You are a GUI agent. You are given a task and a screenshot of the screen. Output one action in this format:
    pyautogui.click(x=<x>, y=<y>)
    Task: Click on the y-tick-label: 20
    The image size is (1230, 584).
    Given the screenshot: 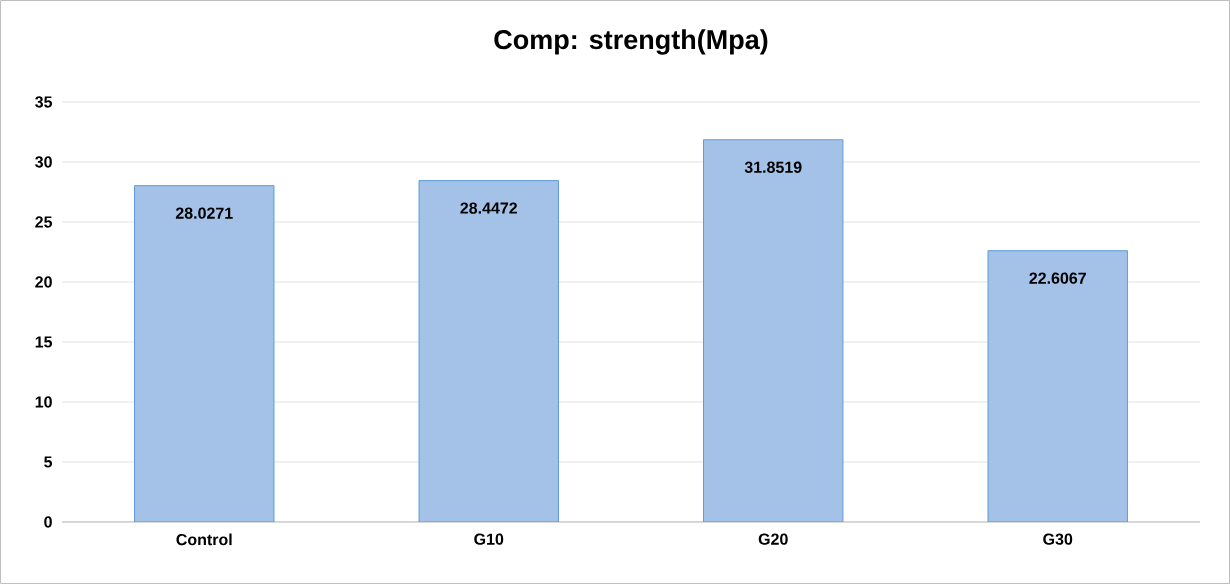 What is the action you would take?
    pyautogui.click(x=43, y=282)
    